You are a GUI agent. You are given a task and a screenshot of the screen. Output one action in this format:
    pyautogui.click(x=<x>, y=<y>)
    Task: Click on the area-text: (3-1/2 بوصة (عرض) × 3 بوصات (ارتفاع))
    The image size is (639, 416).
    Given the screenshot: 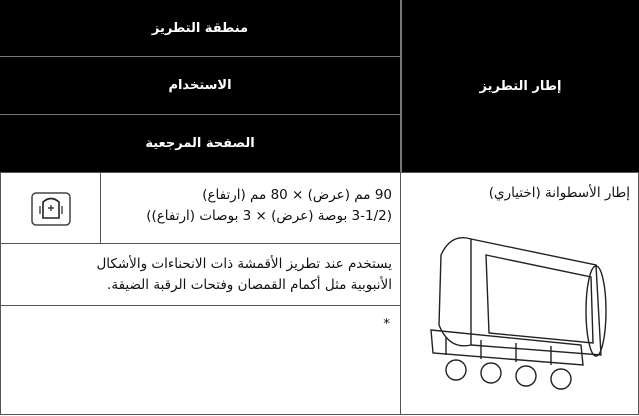 What is the action you would take?
    pyautogui.click(x=269, y=216)
    